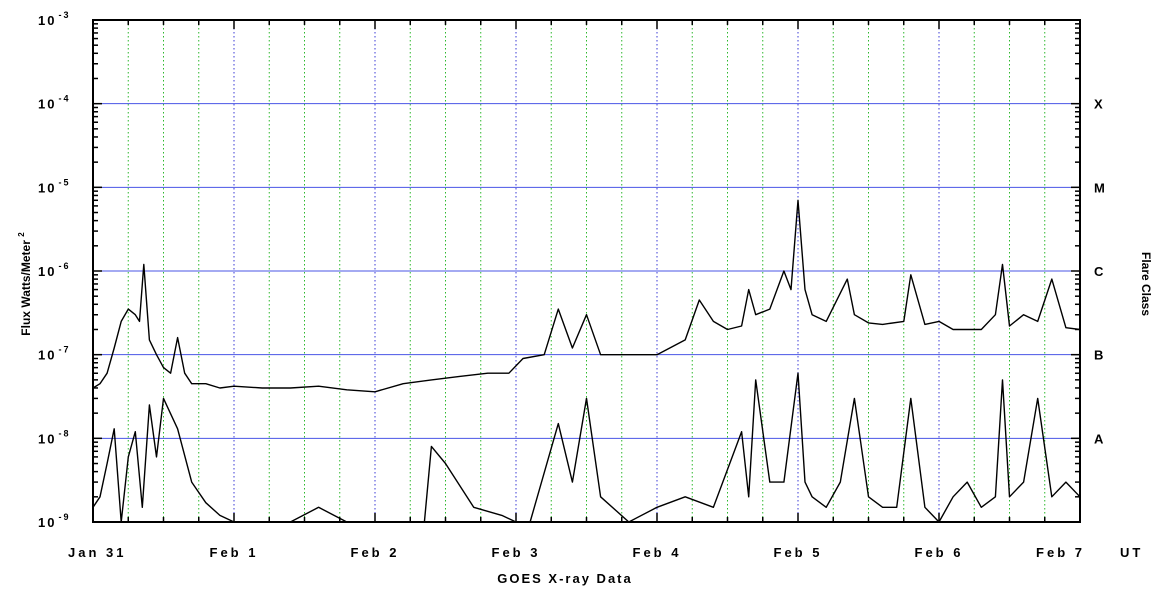 Image resolution: width=1164 pixels, height=595 pixels. What do you see at coordinates (1131, 552) in the screenshot?
I see `x-unit-label: UT` at bounding box center [1131, 552].